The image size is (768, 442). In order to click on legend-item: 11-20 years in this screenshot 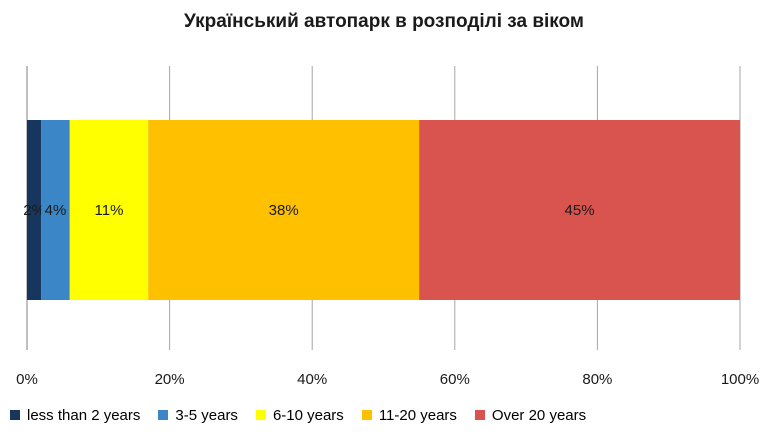, I will do `click(409, 415)`.